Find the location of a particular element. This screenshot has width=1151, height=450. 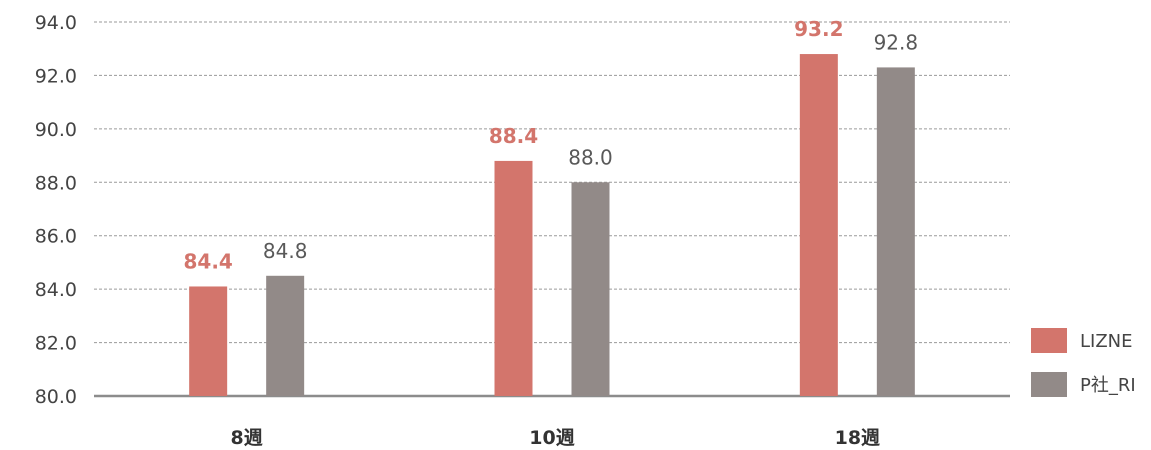

y-tick-label: 80.0 is located at coordinates (56, 397).